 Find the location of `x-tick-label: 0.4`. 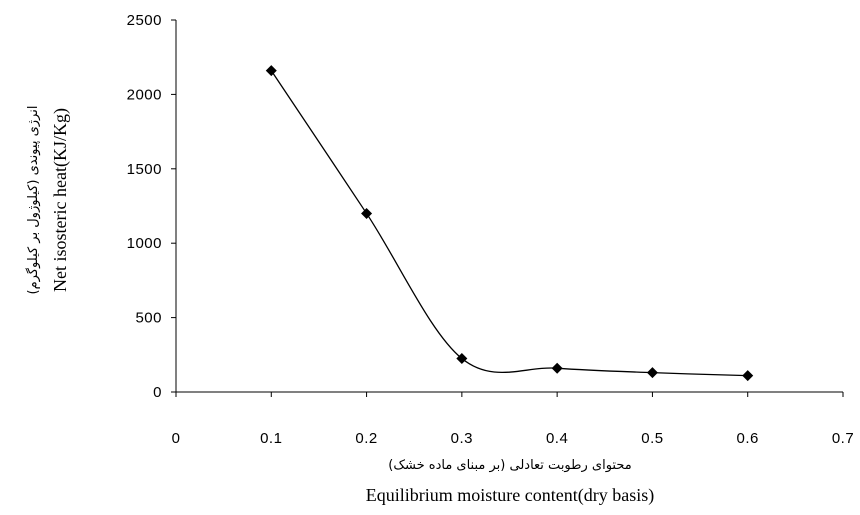

x-tick-label: 0.4 is located at coordinates (557, 438).